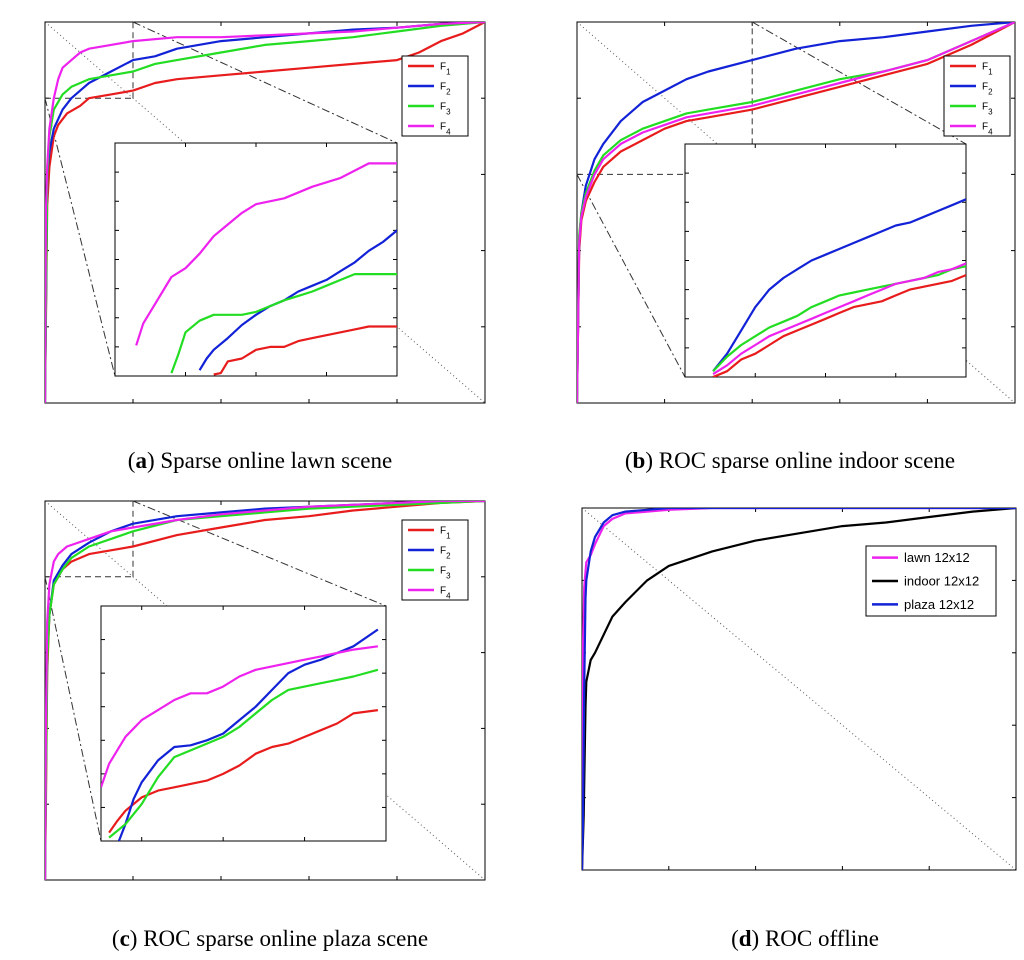 The image size is (1024, 960). I want to click on inset-chart-a, so click(256, 259).